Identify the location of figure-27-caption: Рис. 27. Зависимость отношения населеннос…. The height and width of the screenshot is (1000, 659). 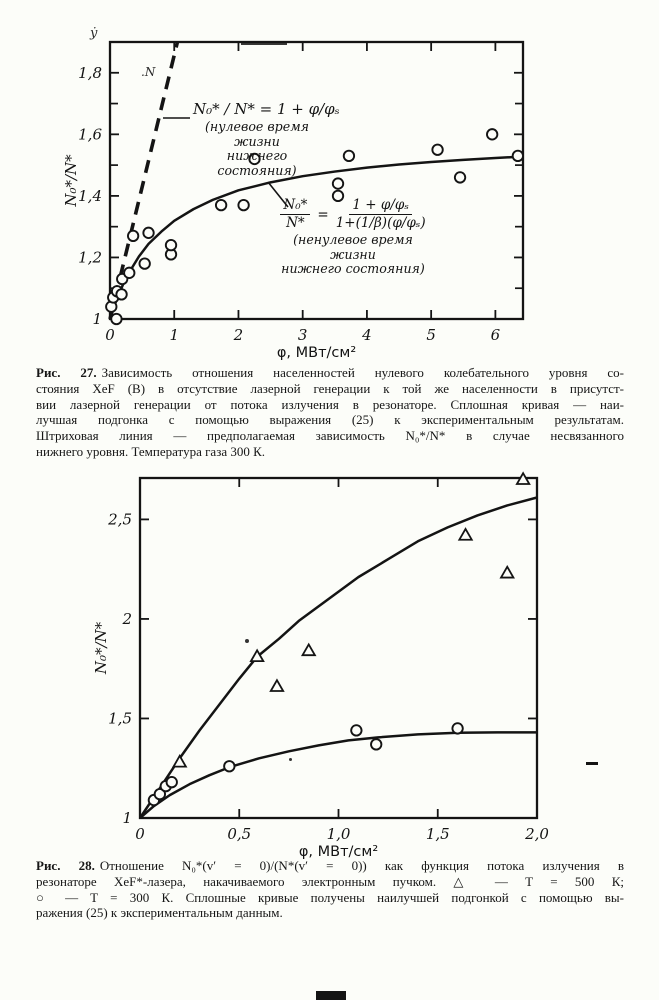
(330, 412).